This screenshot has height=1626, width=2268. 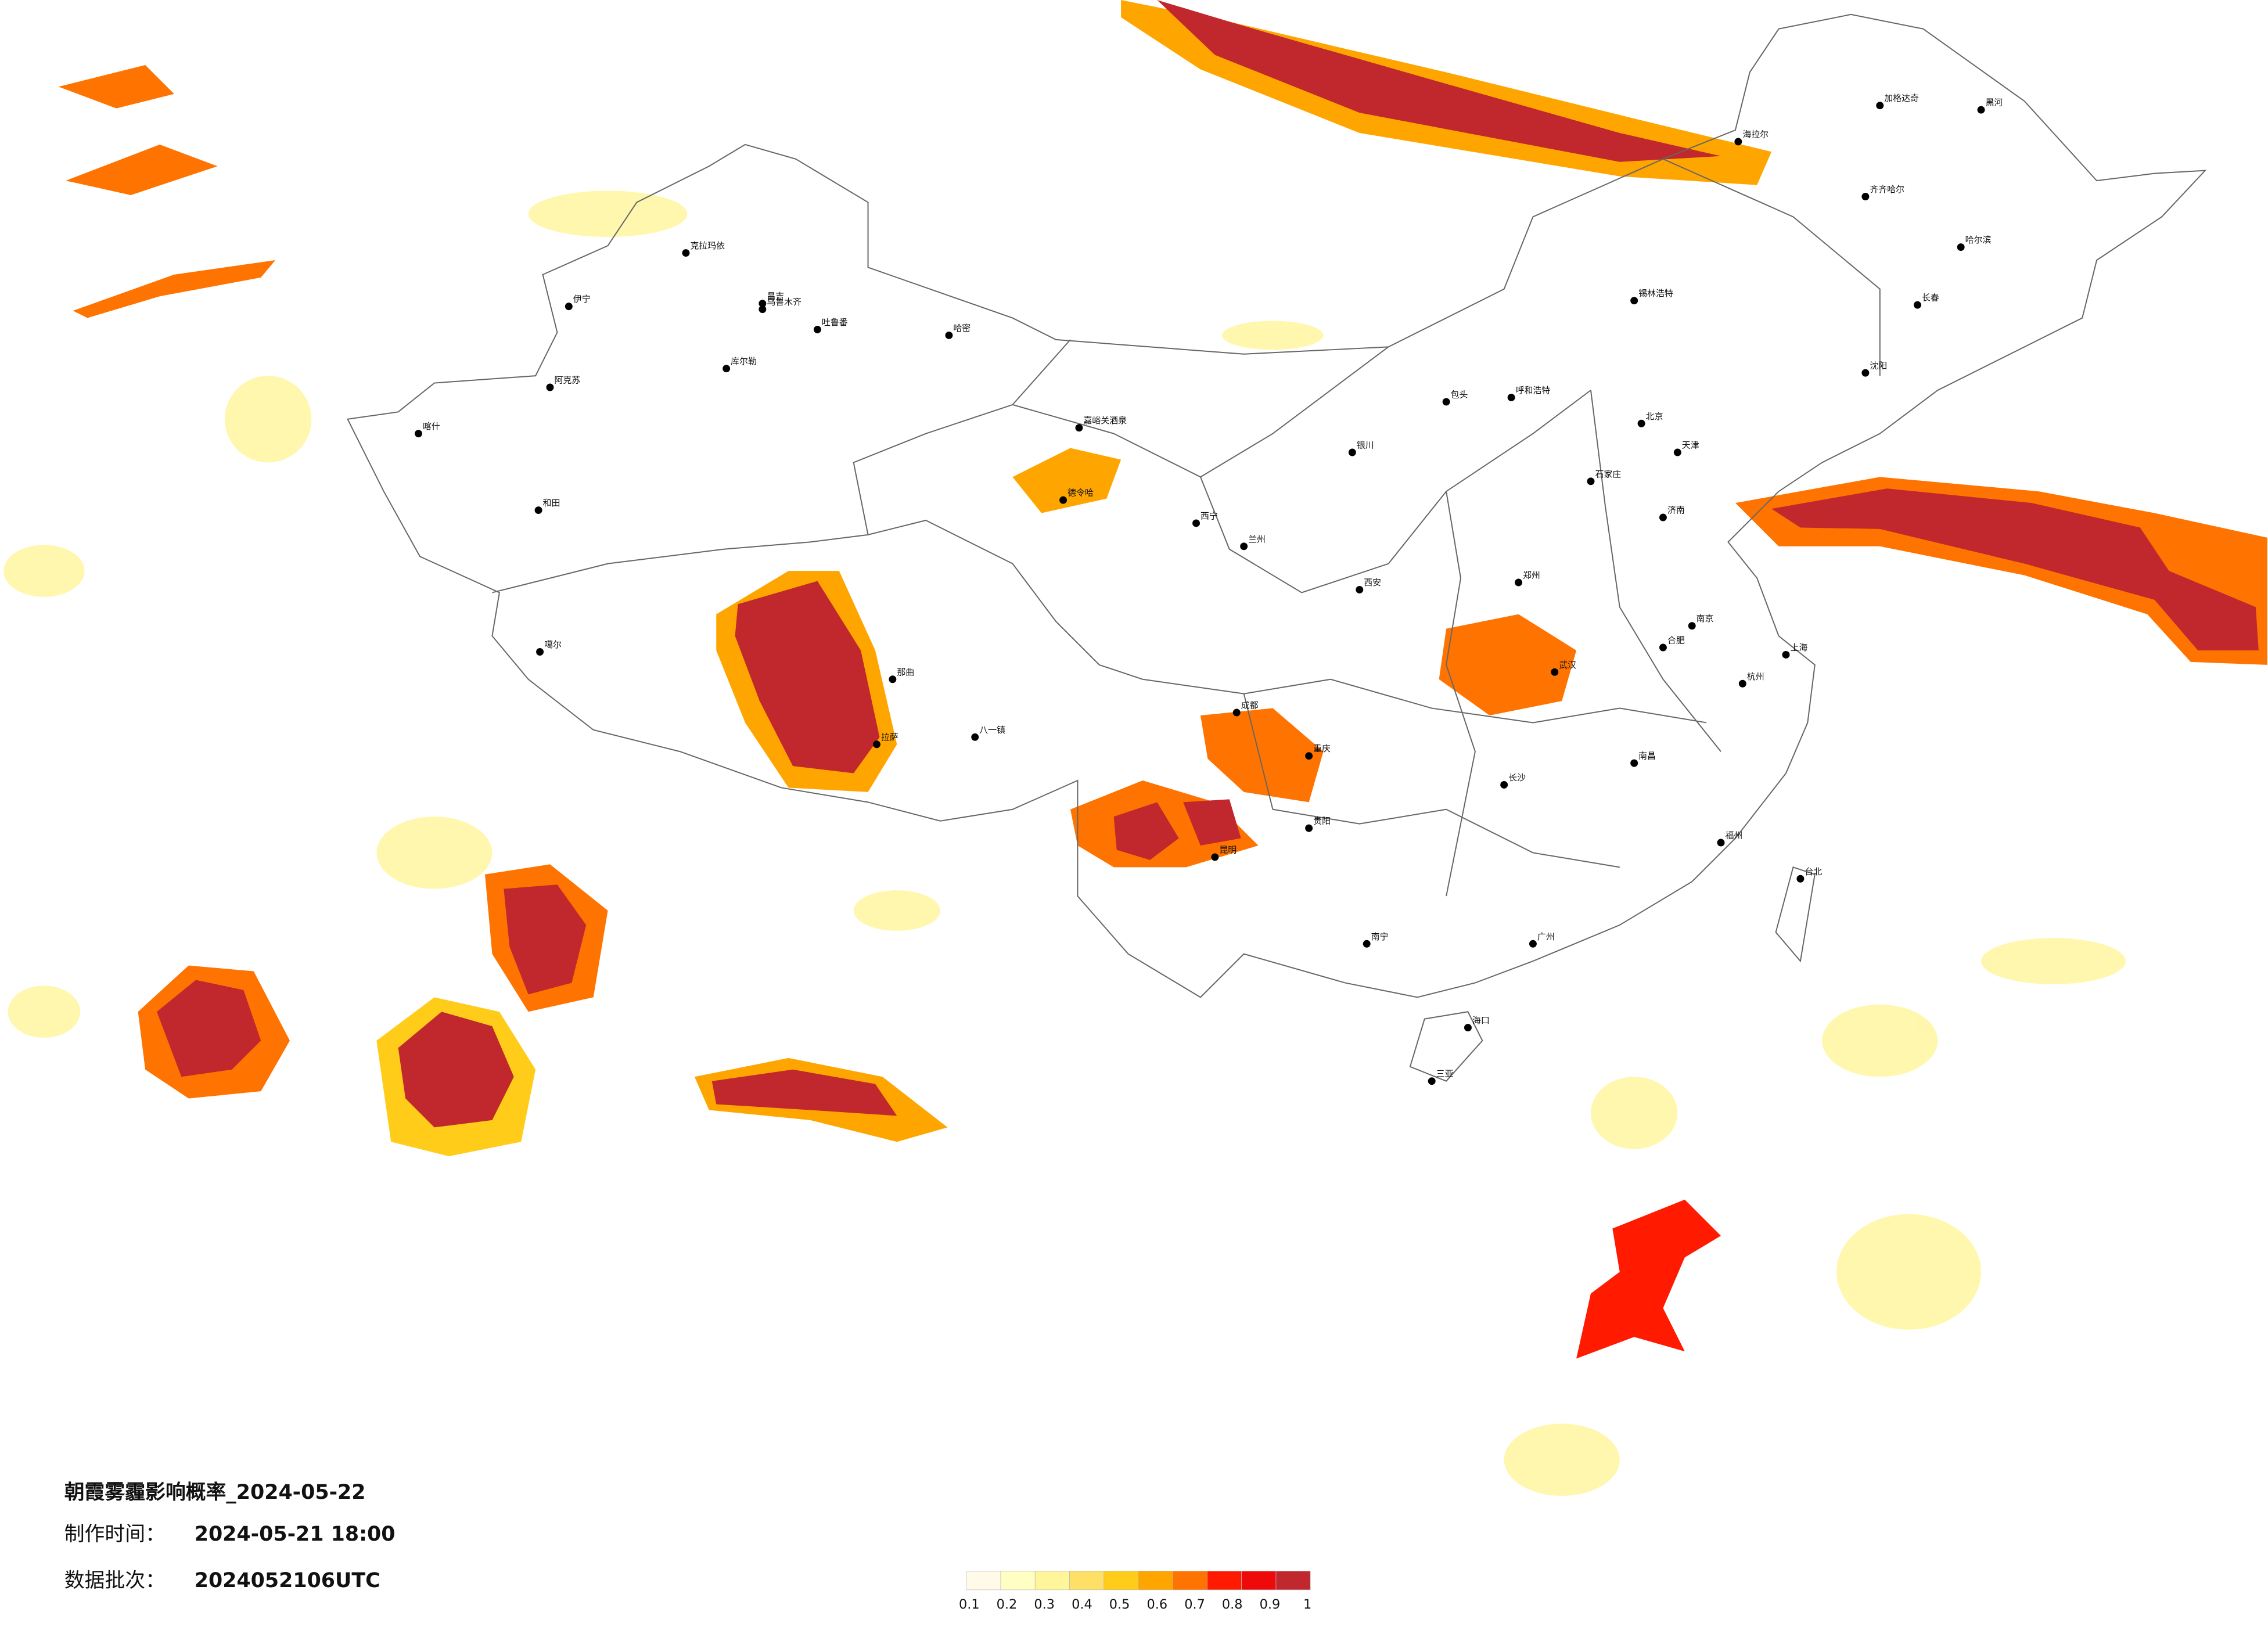 I want to click on city-label: 上海, so click(x=1798, y=647).